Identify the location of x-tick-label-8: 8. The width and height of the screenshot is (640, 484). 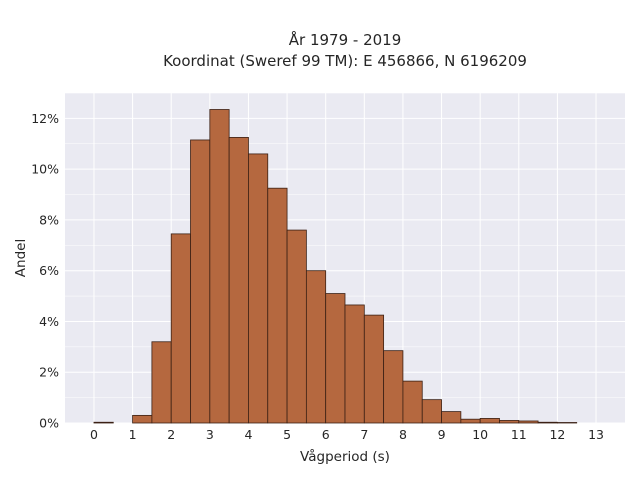
(403, 434).